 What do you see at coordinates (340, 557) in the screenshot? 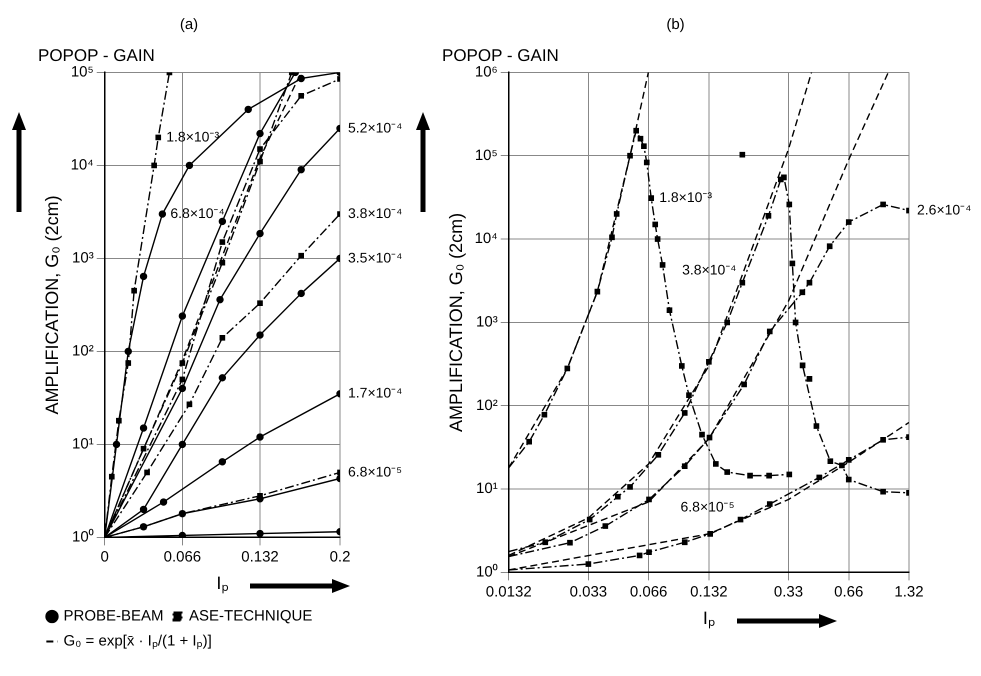
I see `x-tick-label: 0.2` at bounding box center [340, 557].